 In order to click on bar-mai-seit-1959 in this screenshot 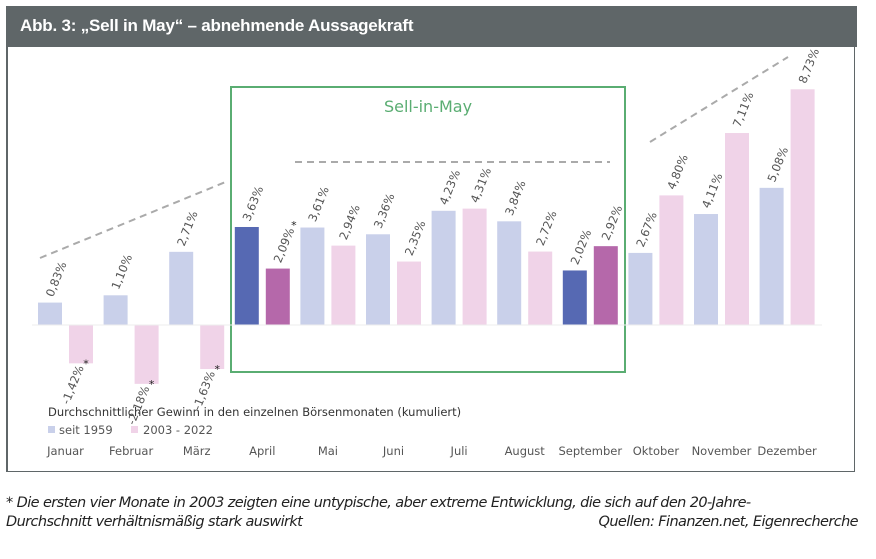, I will do `click(312, 276)`.